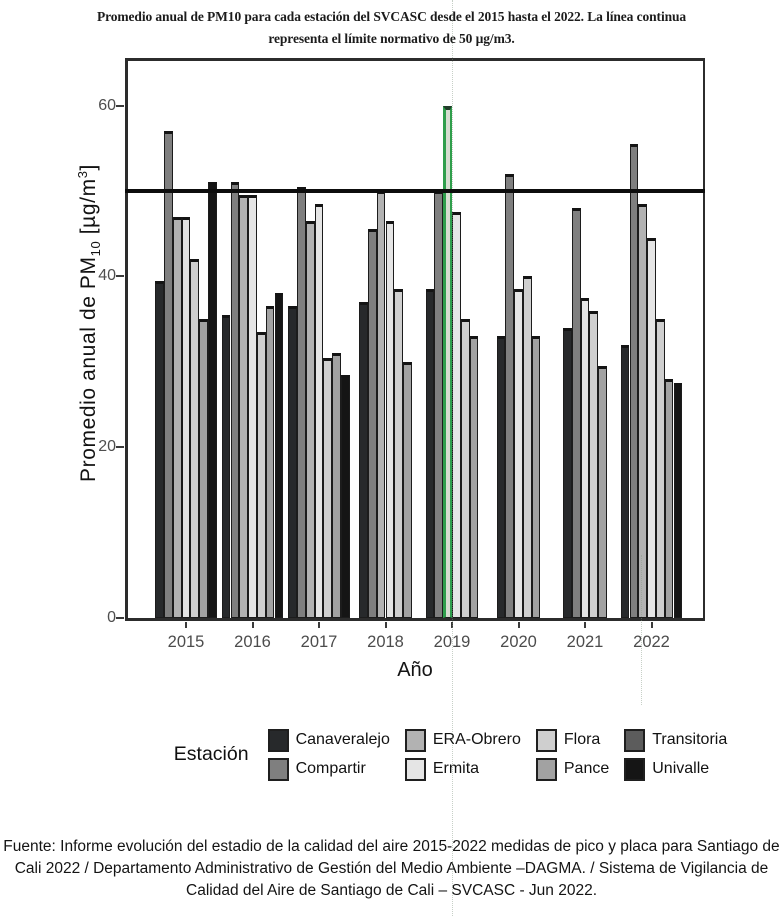  Describe the element at coordinates (407, 489) in the screenshot. I see `bar-2018-Pance` at that location.